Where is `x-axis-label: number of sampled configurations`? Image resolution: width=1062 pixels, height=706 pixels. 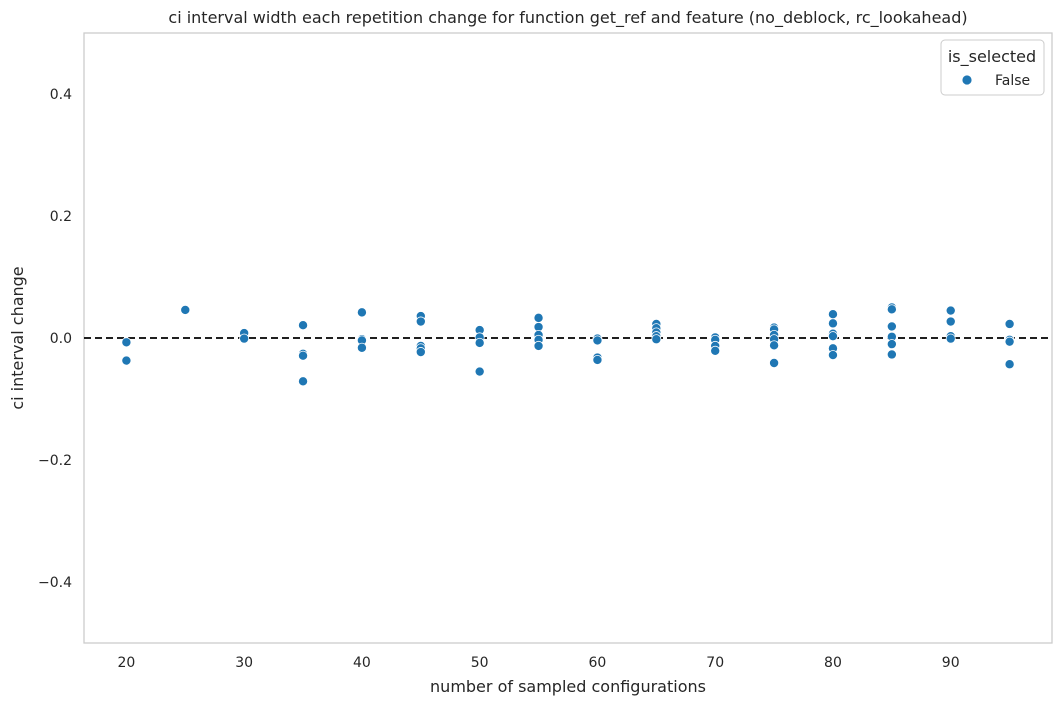
x-axis-label: number of sampled configurations is located at coordinates (568, 686).